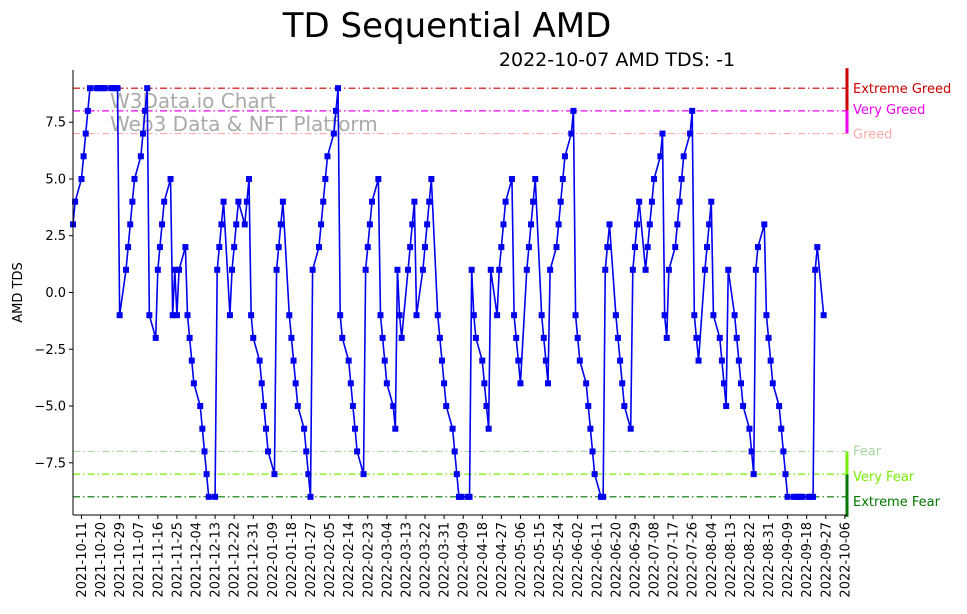  What do you see at coordinates (597, 560) in the screenshot?
I see `x-tick-label: 2022-06-11` at bounding box center [597, 560].